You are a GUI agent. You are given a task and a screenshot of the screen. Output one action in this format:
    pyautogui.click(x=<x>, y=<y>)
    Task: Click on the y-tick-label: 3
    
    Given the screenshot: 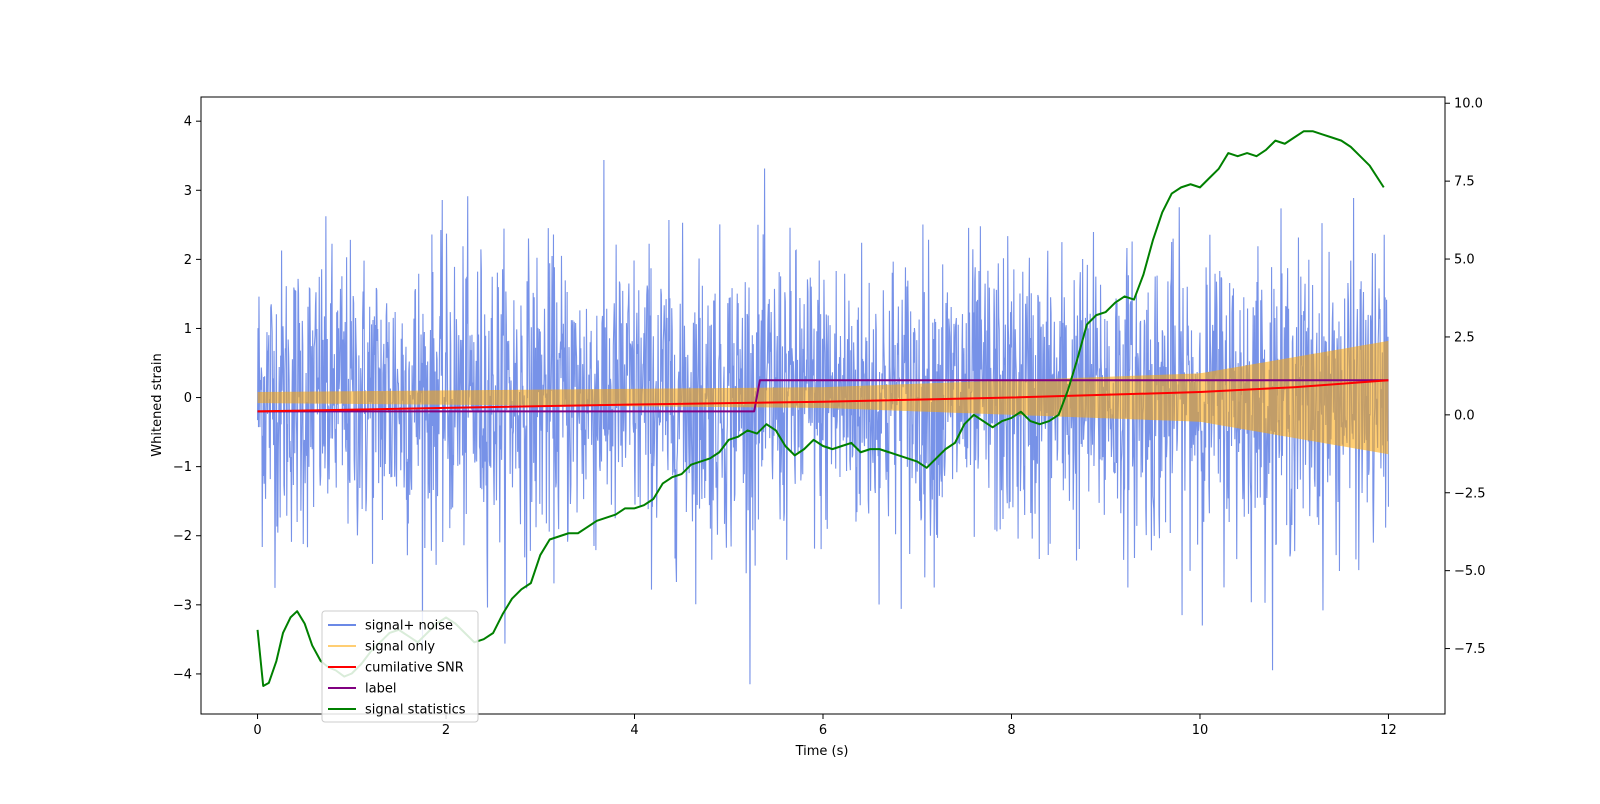 What is the action you would take?
    pyautogui.click(x=188, y=191)
    